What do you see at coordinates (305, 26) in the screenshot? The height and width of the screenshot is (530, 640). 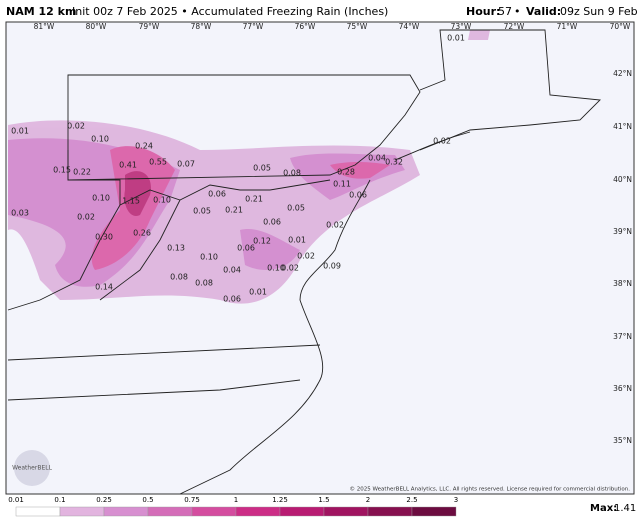 I see `longitude-label: 76°W` at bounding box center [305, 26].